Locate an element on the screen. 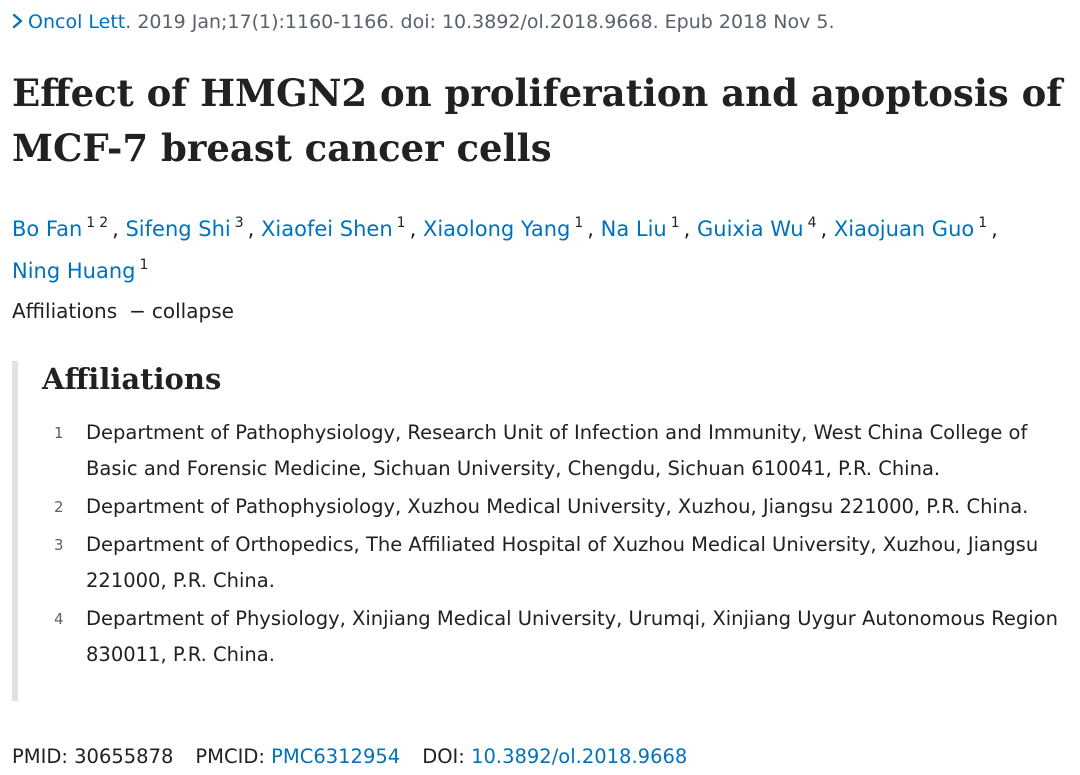 This screenshot has height=775, width=1080. affiliations-heading: Affiliations is located at coordinates (132, 379).